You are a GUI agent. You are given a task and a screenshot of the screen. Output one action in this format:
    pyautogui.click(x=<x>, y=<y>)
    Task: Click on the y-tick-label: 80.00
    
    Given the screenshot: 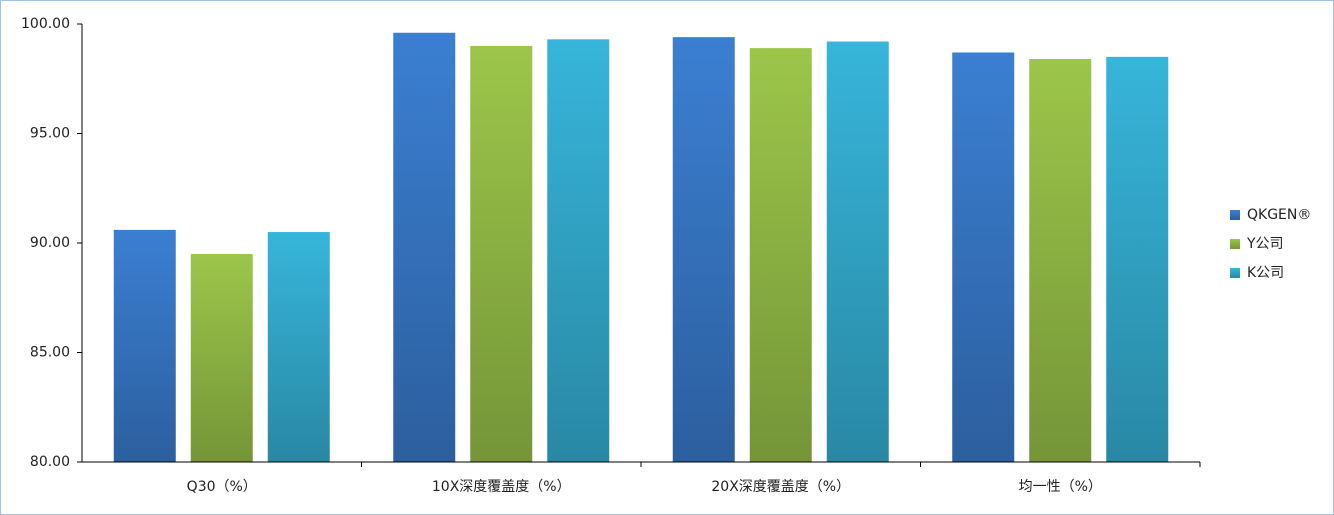 What is the action you would take?
    pyautogui.click(x=50, y=462)
    